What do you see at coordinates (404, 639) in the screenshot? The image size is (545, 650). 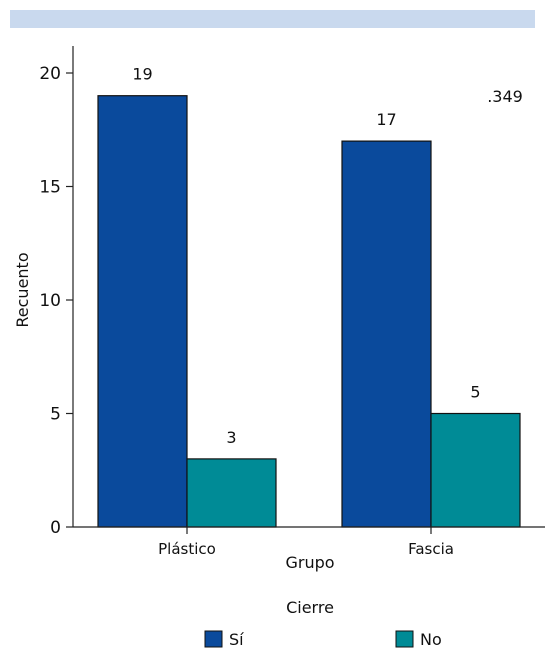 I see `legend-swatch-no` at bounding box center [404, 639].